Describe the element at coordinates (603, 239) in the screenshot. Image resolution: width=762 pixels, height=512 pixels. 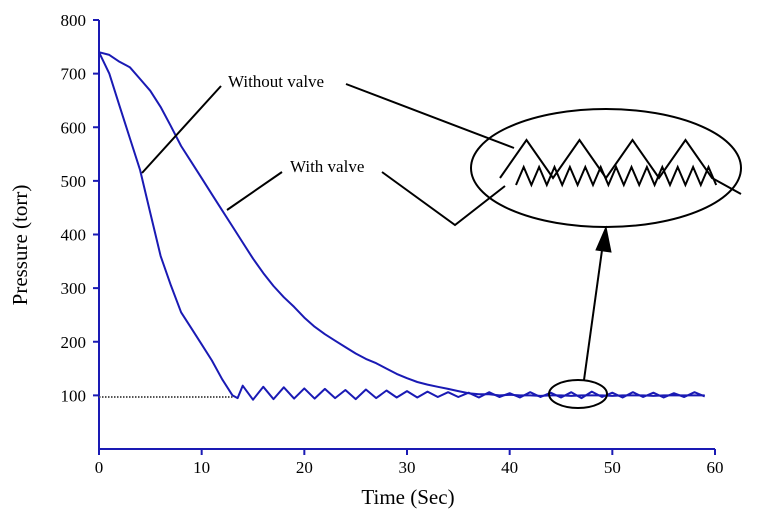
I see `zoom-arrow-head` at that location.